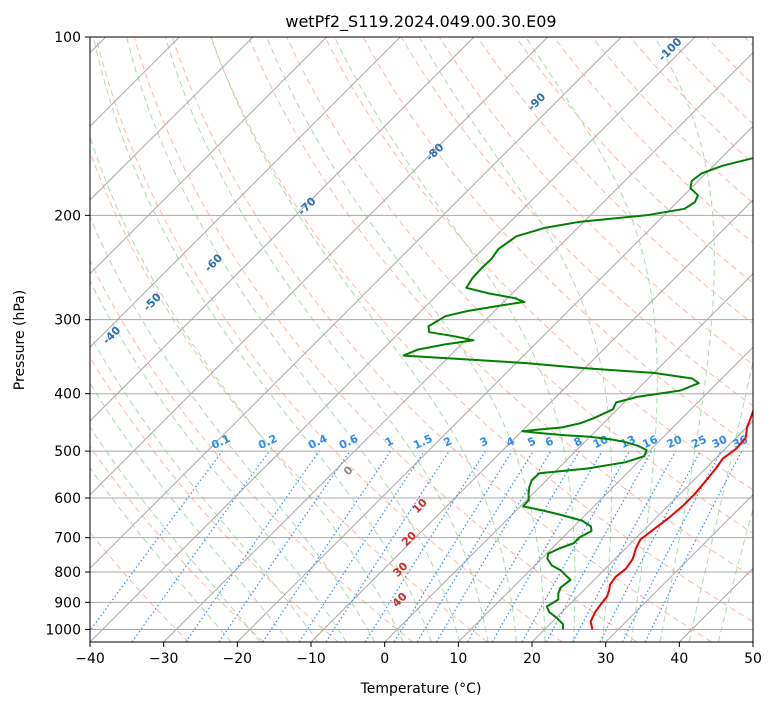 The image size is (775, 708). What do you see at coordinates (67, 499) in the screenshot?
I see `y-tick-label: 600` at bounding box center [67, 499].